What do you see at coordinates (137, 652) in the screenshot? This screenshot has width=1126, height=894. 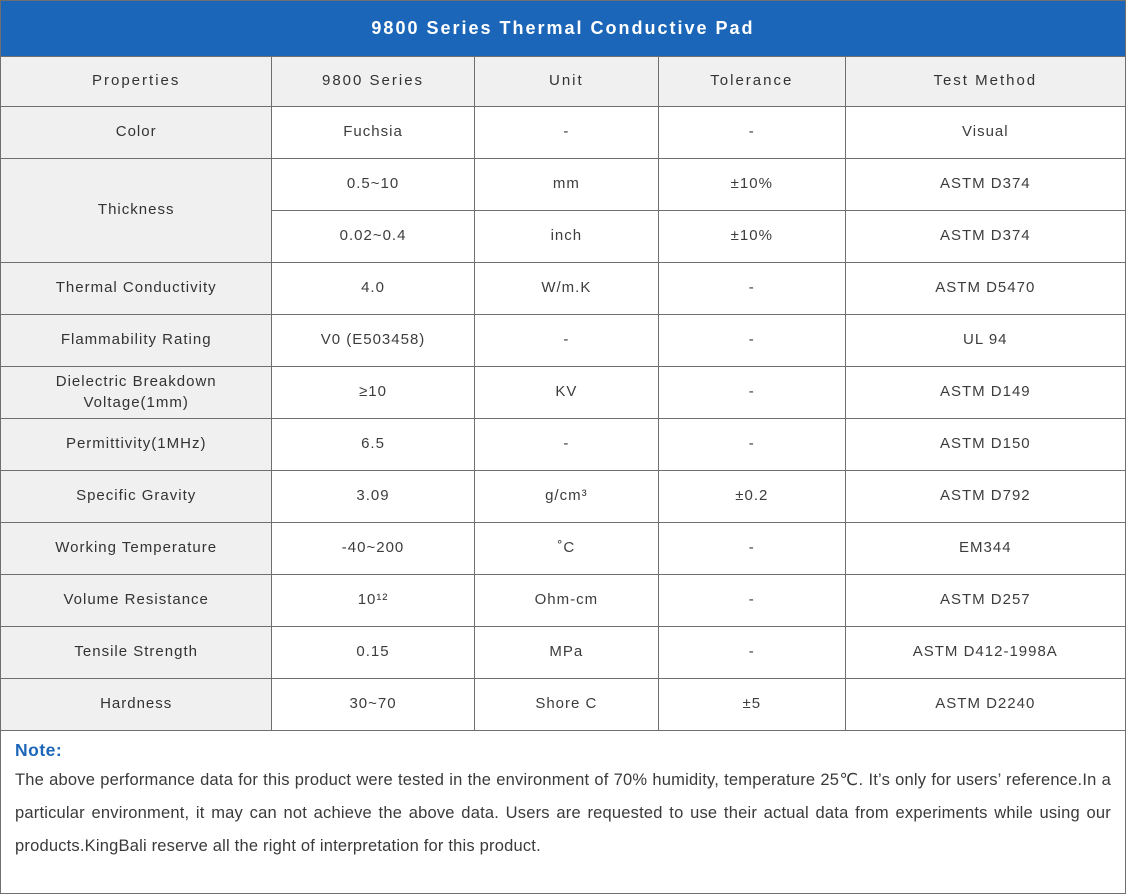 I see `property-cell: Tensile Strength` at bounding box center [137, 652].